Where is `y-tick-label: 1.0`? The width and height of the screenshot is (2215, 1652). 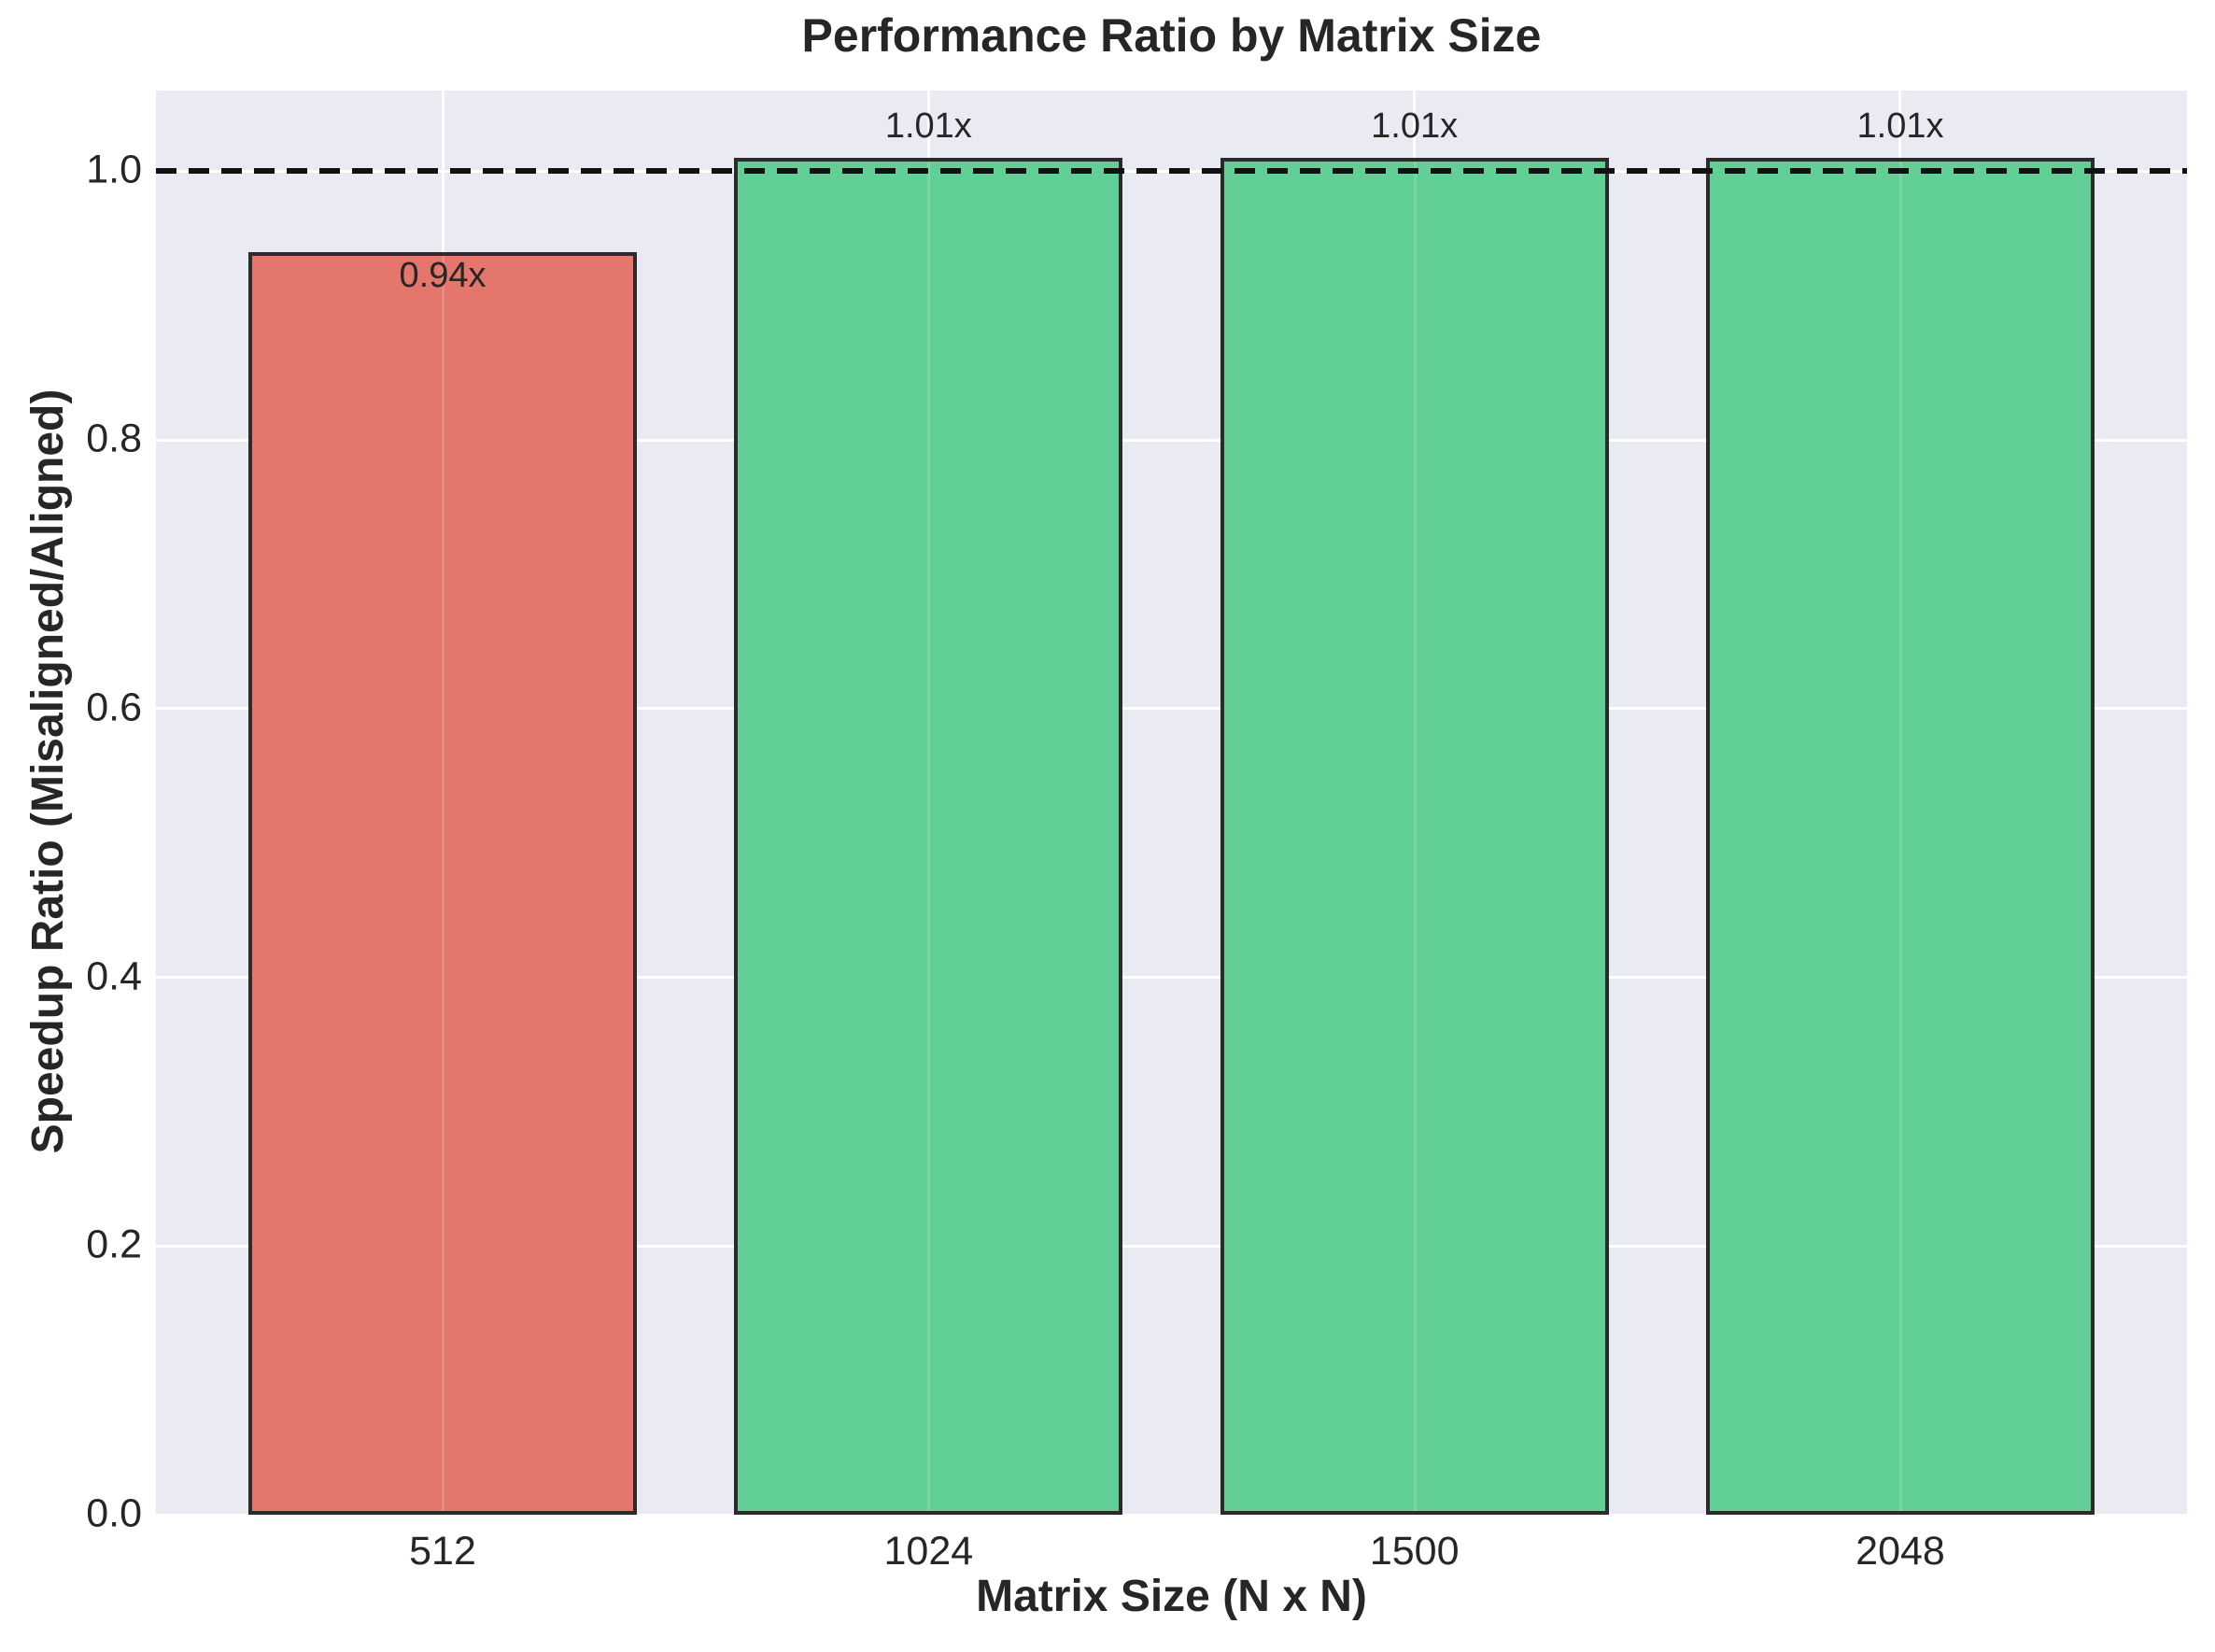
y-tick-label: 1.0 is located at coordinates (114, 169).